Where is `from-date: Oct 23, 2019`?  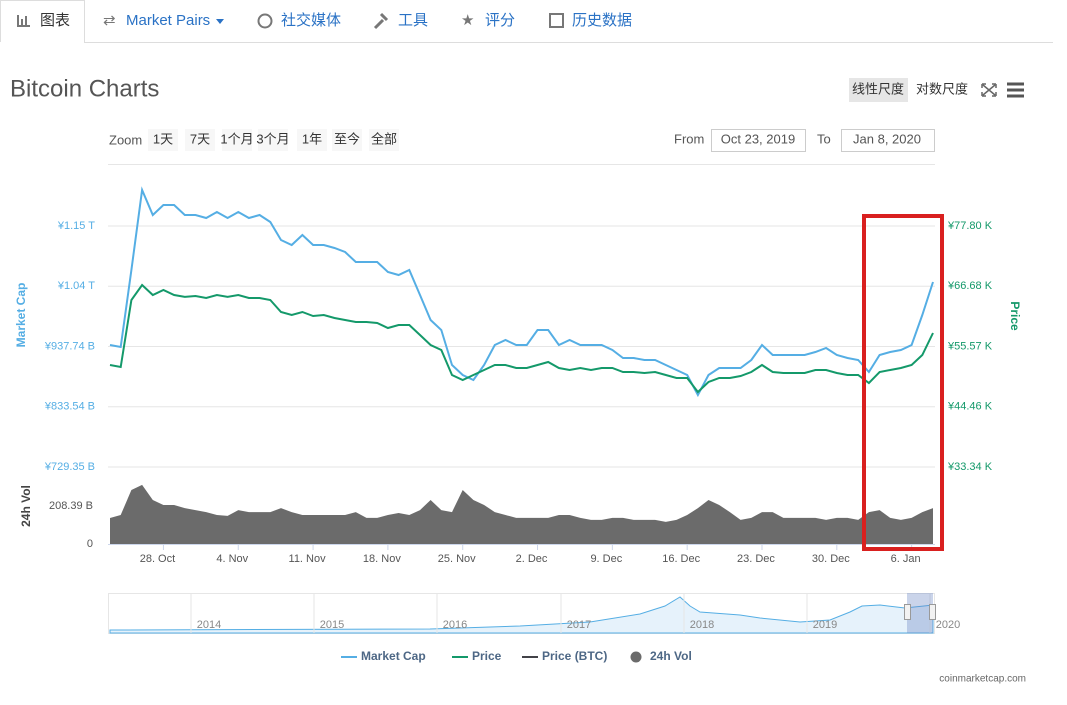
from-date: Oct 23, 2019 is located at coordinates (758, 138).